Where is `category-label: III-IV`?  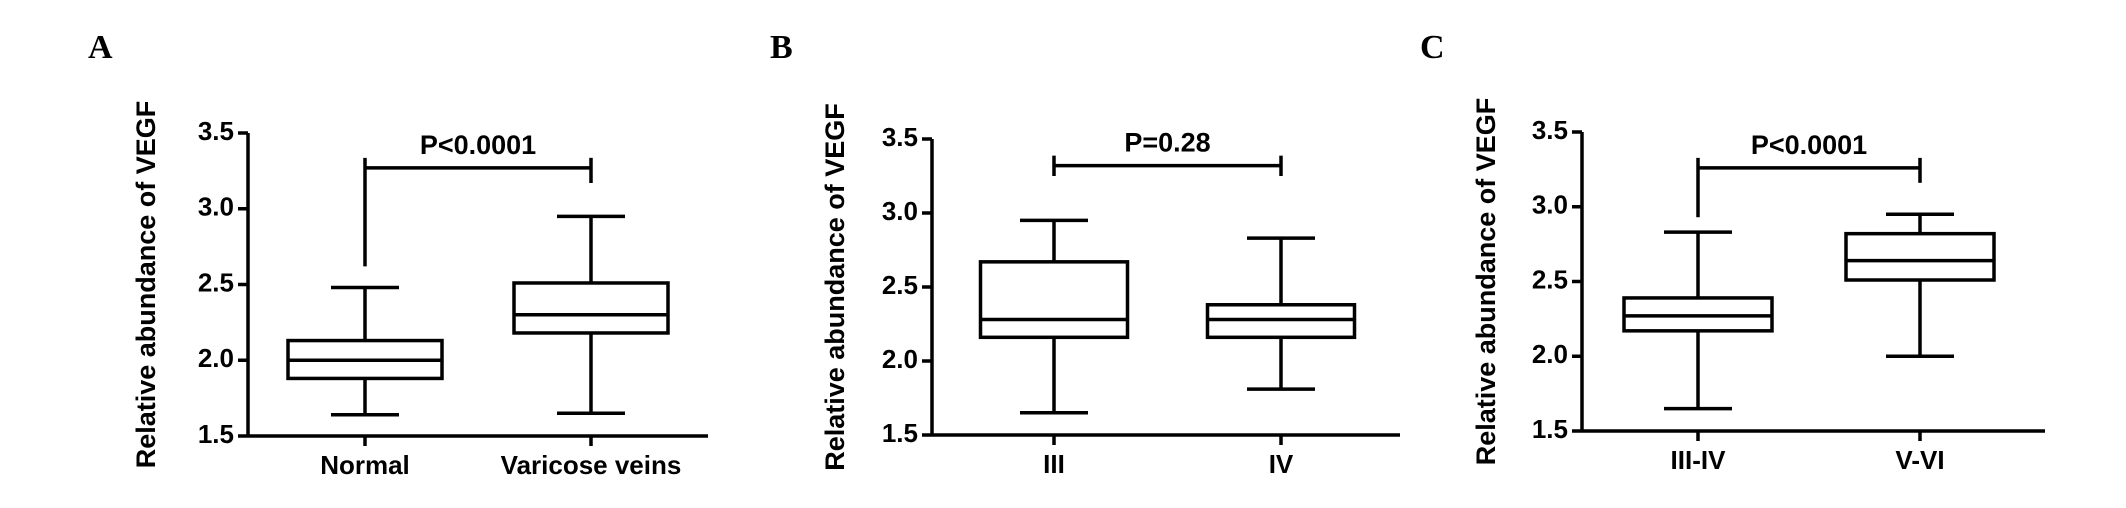 category-label: III-IV is located at coordinates (1699, 460).